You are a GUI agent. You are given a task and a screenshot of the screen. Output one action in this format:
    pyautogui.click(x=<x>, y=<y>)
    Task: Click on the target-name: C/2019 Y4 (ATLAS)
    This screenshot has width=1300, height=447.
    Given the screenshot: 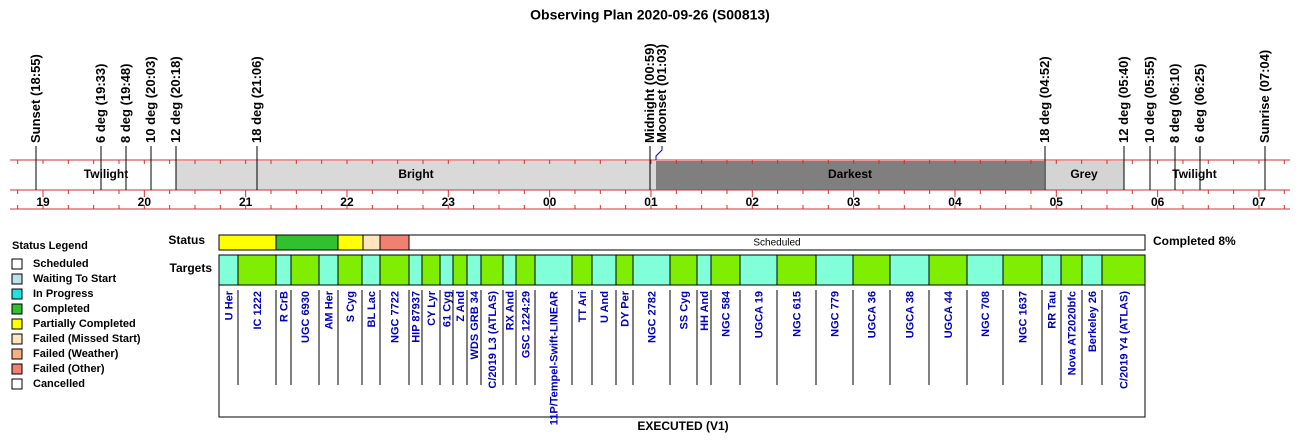 What is the action you would take?
    pyautogui.click(x=1125, y=340)
    